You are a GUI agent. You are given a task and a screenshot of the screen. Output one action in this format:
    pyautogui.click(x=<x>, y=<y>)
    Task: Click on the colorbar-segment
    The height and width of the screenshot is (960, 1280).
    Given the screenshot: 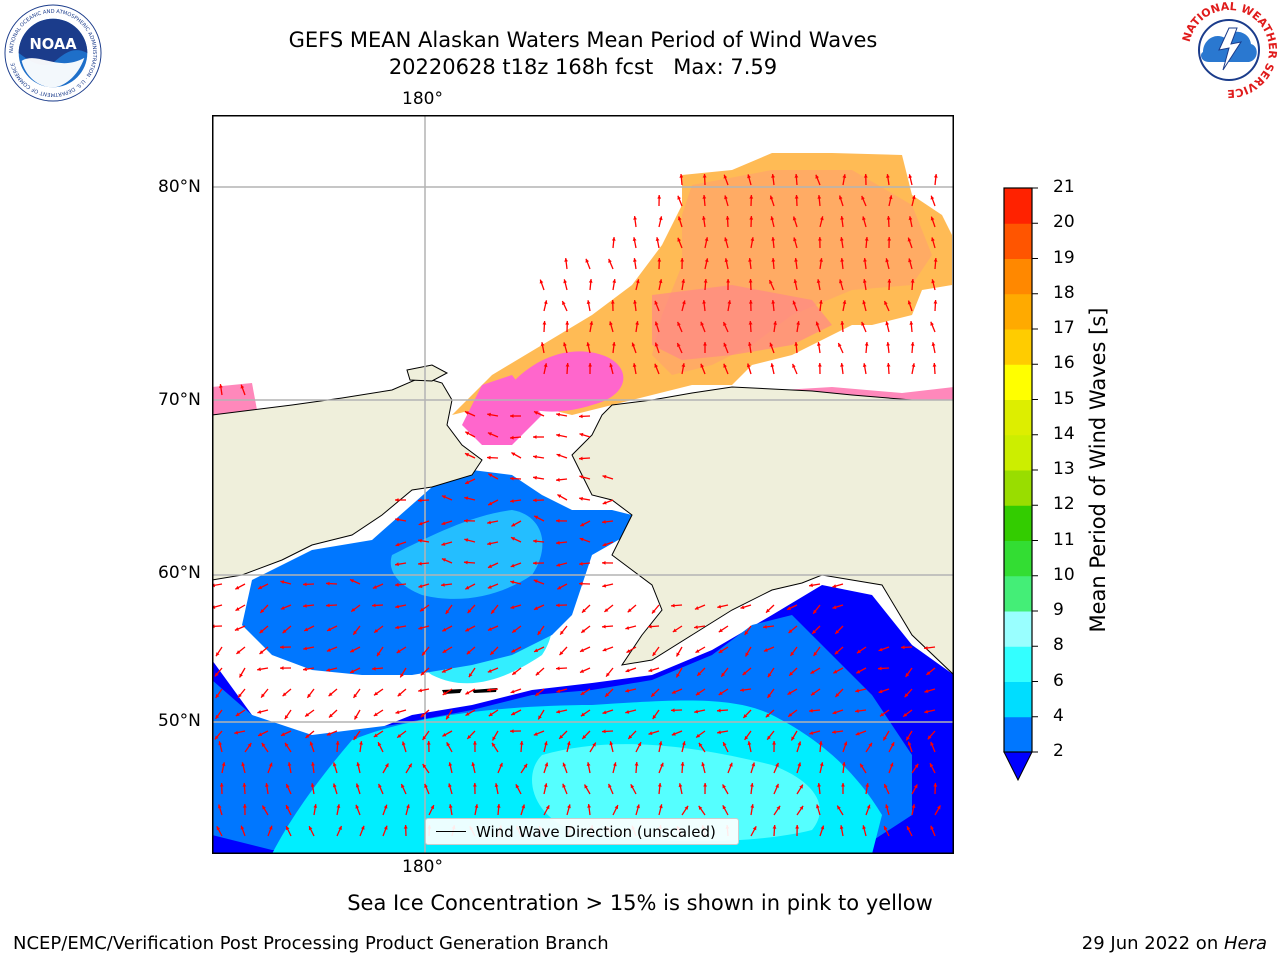 What is the action you would take?
    pyautogui.click(x=1018, y=347)
    